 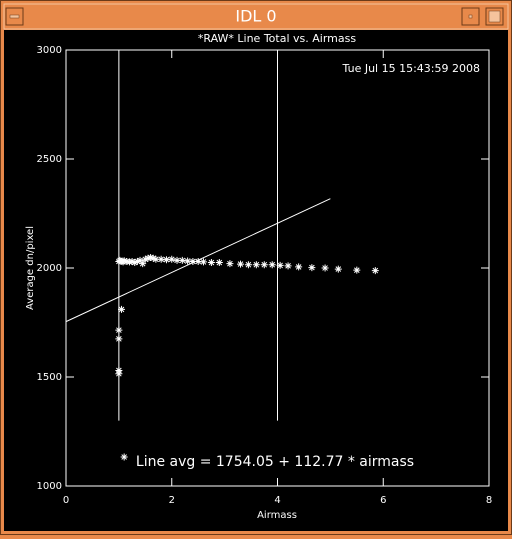 What do you see at coordinates (470, 16) in the screenshot?
I see `minimize-icon` at bounding box center [470, 16].